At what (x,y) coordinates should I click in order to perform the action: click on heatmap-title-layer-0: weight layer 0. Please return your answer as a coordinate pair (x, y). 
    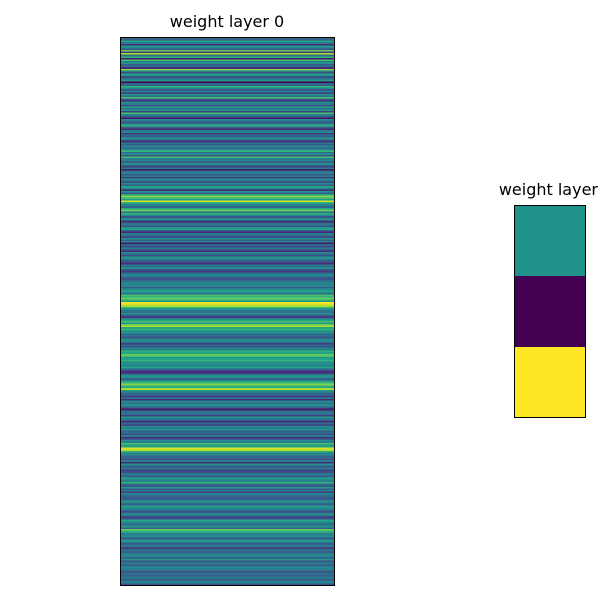
    Looking at the image, I should click on (227, 21).